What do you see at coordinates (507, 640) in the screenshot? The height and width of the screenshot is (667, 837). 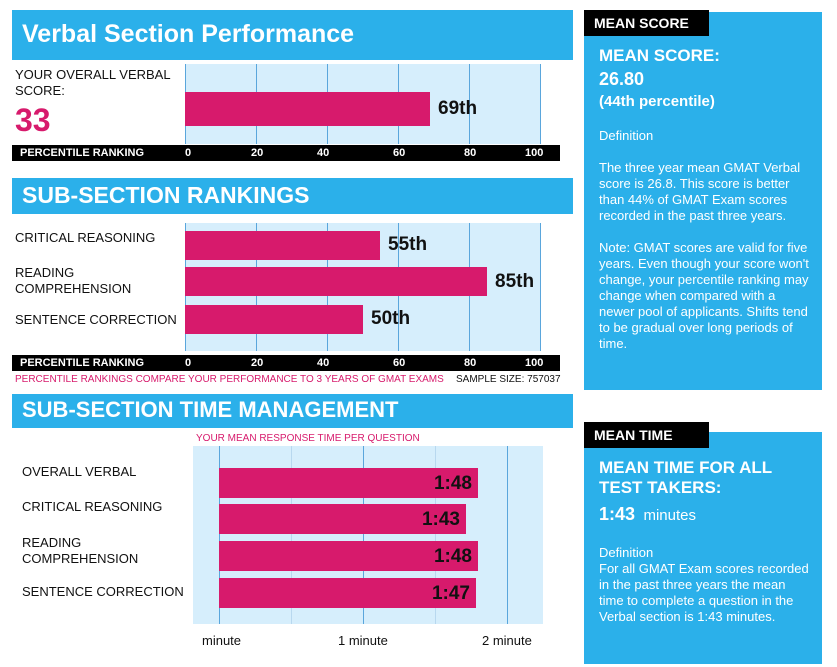 I see `time-axis-tick: 2 minute` at bounding box center [507, 640].